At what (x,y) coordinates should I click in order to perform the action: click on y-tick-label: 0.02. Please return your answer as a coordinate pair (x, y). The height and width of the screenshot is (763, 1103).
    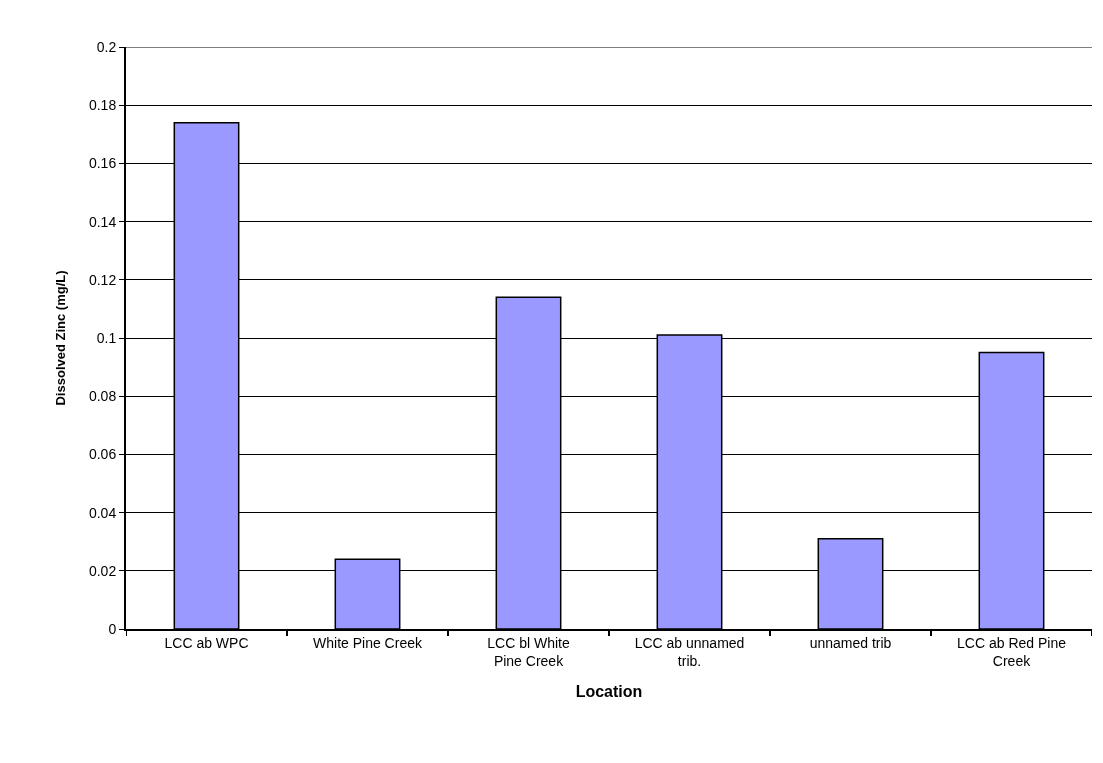
    Looking at the image, I should click on (102, 570).